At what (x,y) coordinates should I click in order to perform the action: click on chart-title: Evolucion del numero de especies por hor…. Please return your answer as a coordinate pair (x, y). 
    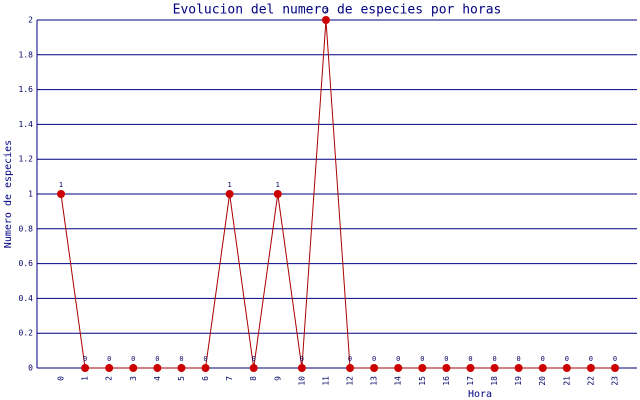
    Looking at the image, I should click on (337, 10).